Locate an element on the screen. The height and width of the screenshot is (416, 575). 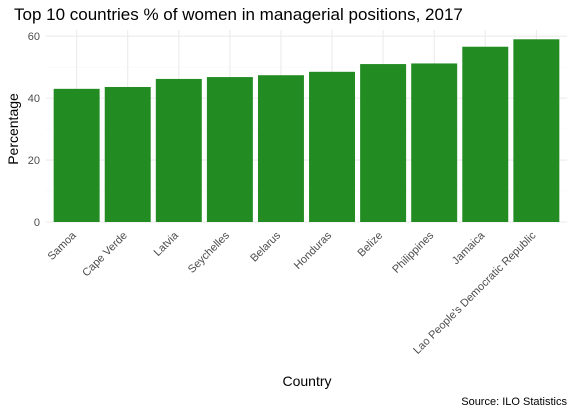
x-tick-label: Belize is located at coordinates (371, 245).